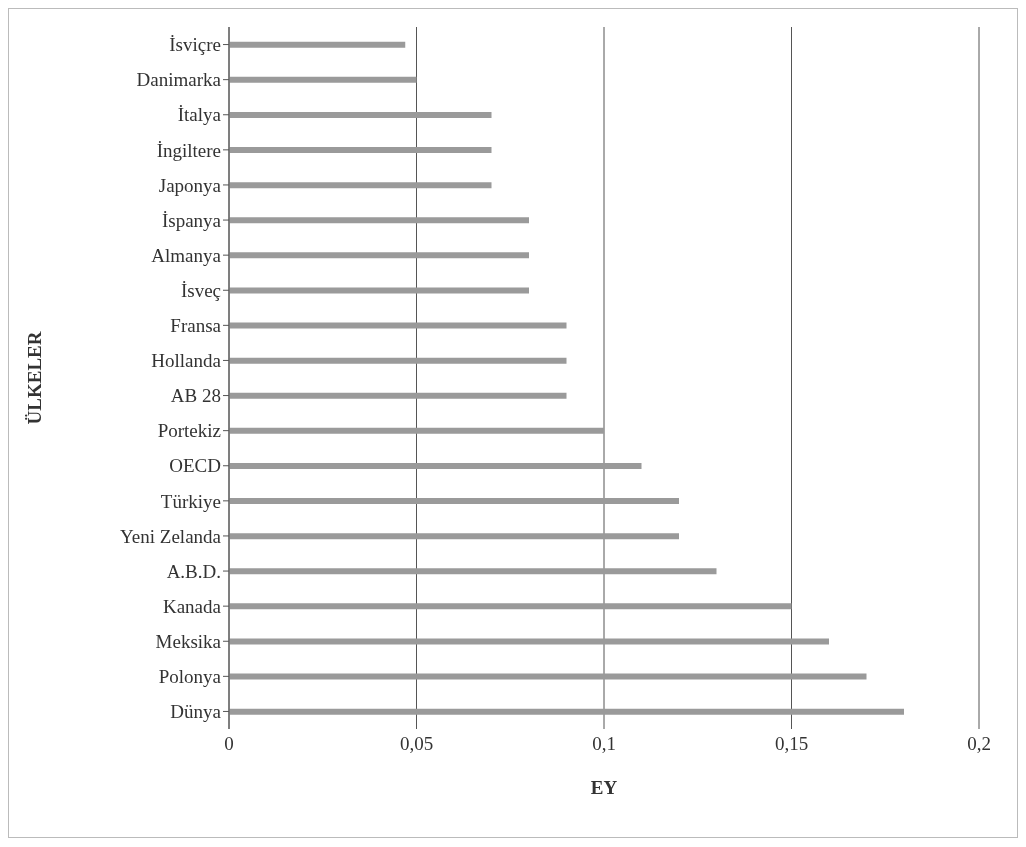  Describe the element at coordinates (192, 606) in the screenshot. I see `y-tick-label: Kanada` at that location.